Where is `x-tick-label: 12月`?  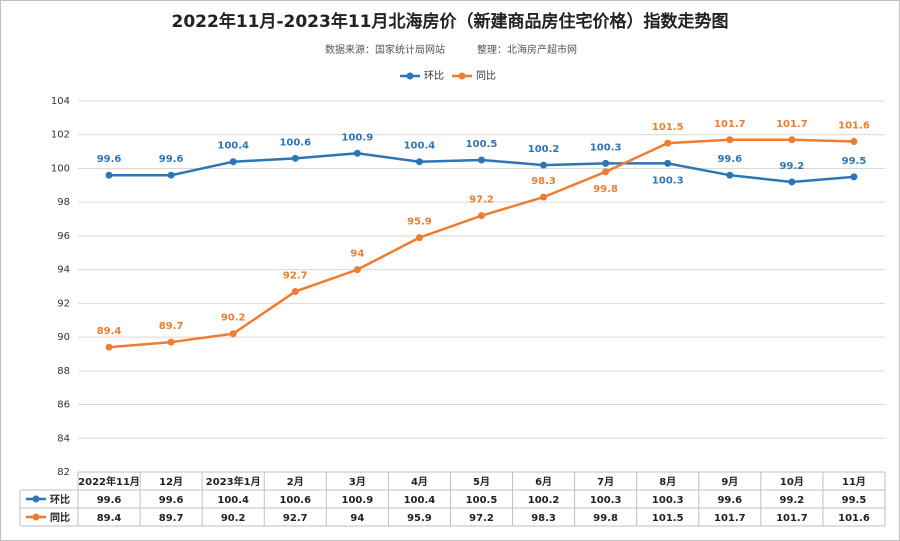
x-tick-label: 12月 is located at coordinates (171, 482).